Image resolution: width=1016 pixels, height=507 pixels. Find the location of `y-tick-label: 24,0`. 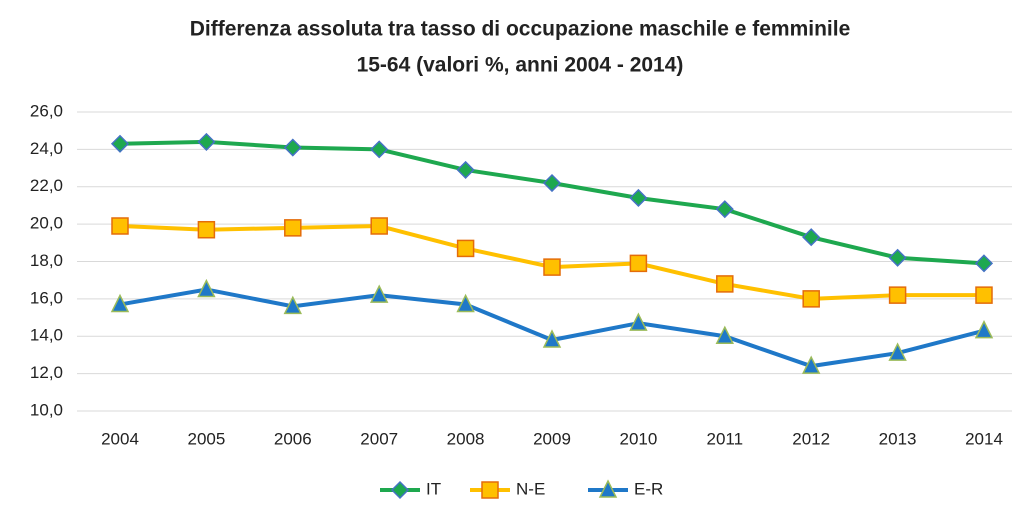

y-tick-label: 24,0 is located at coordinates (46, 148).